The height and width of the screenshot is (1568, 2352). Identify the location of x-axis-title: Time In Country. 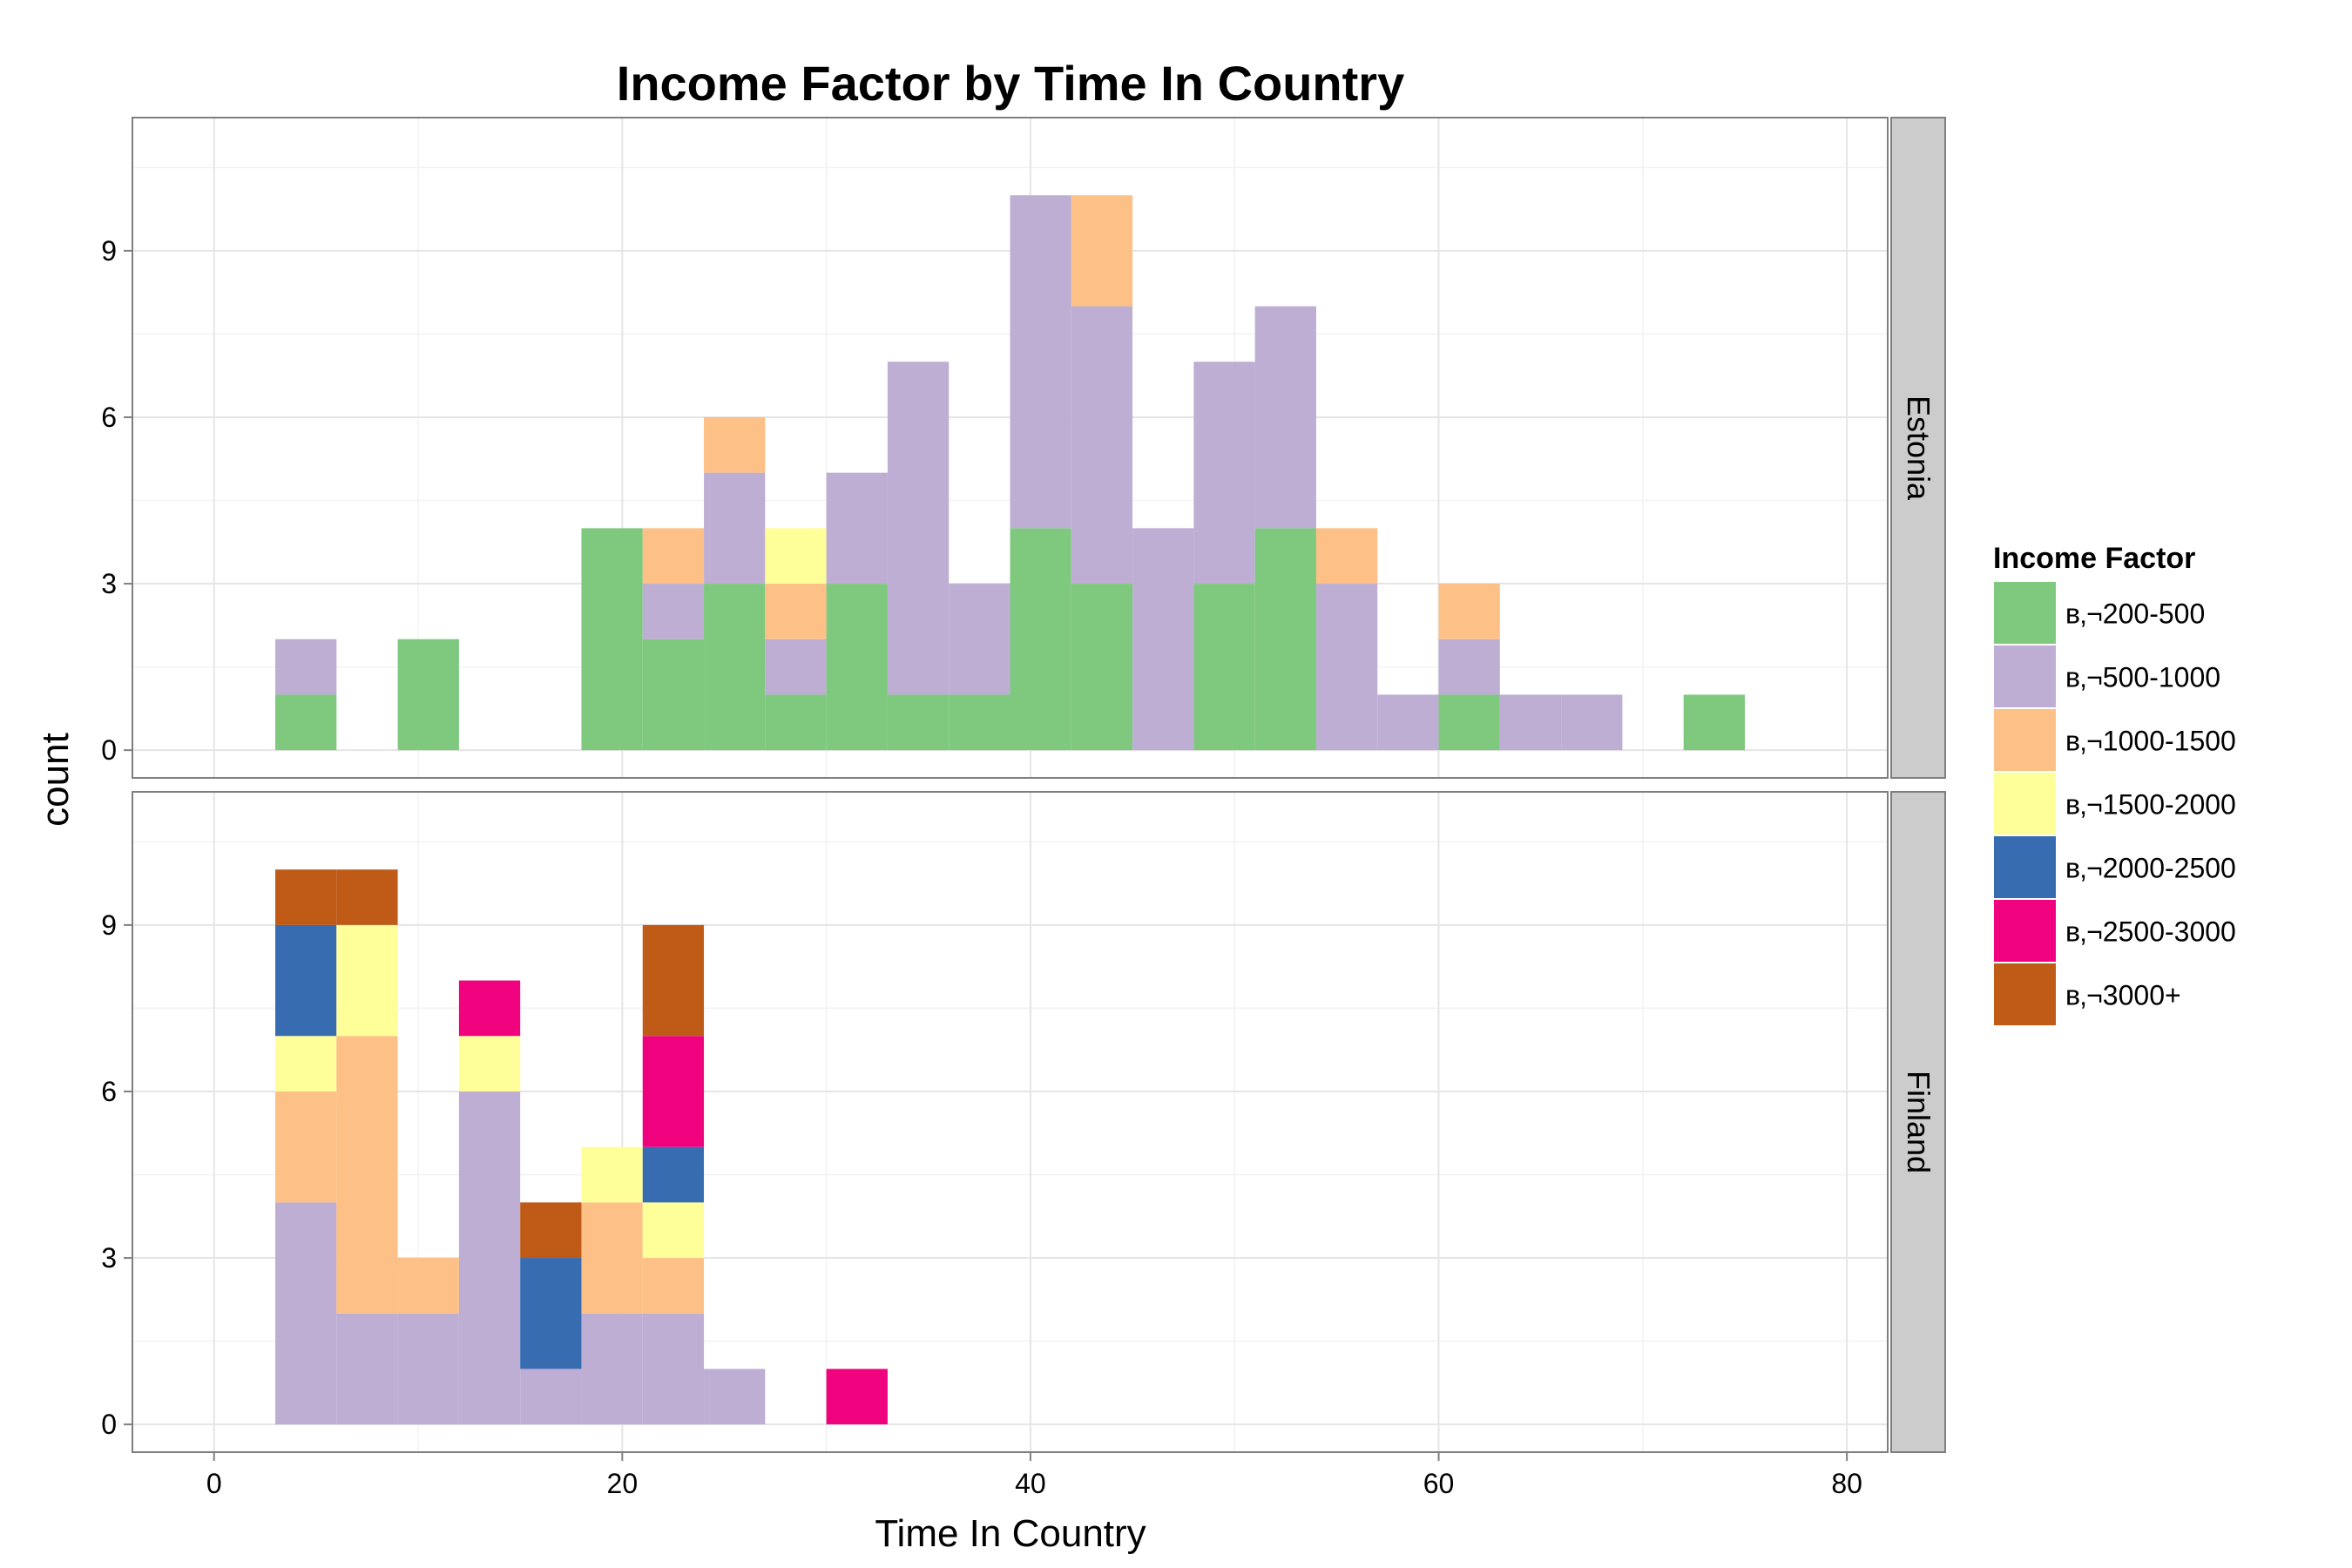
(1011, 1533).